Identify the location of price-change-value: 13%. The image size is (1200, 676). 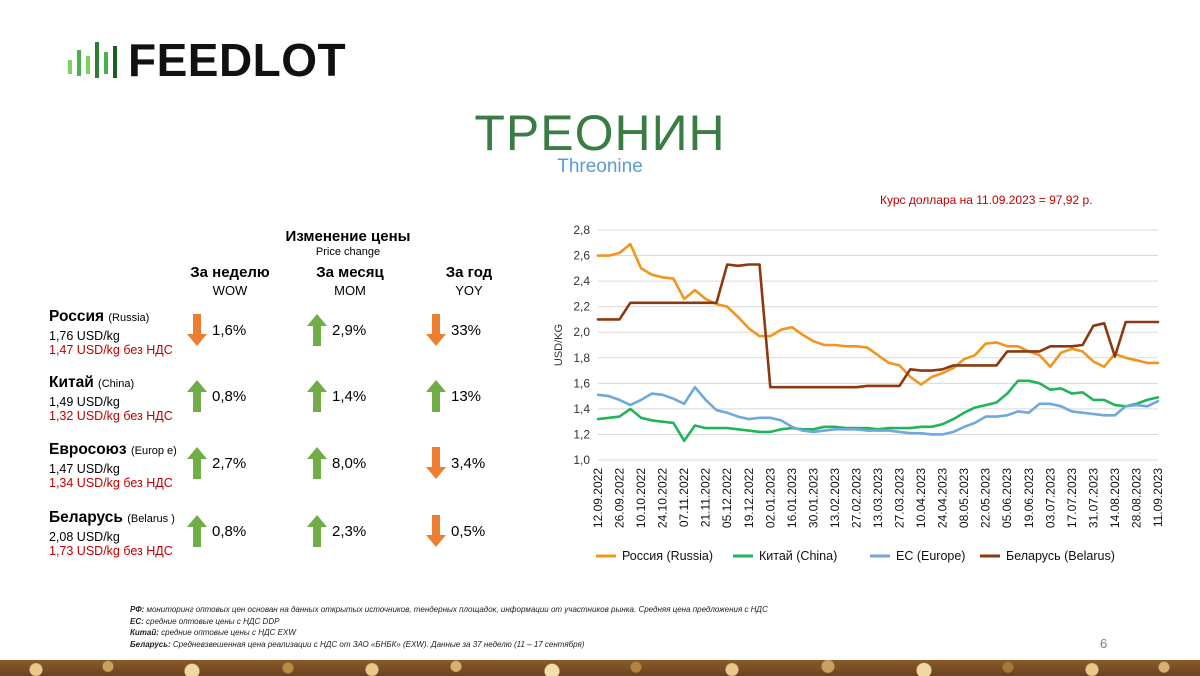
(466, 396).